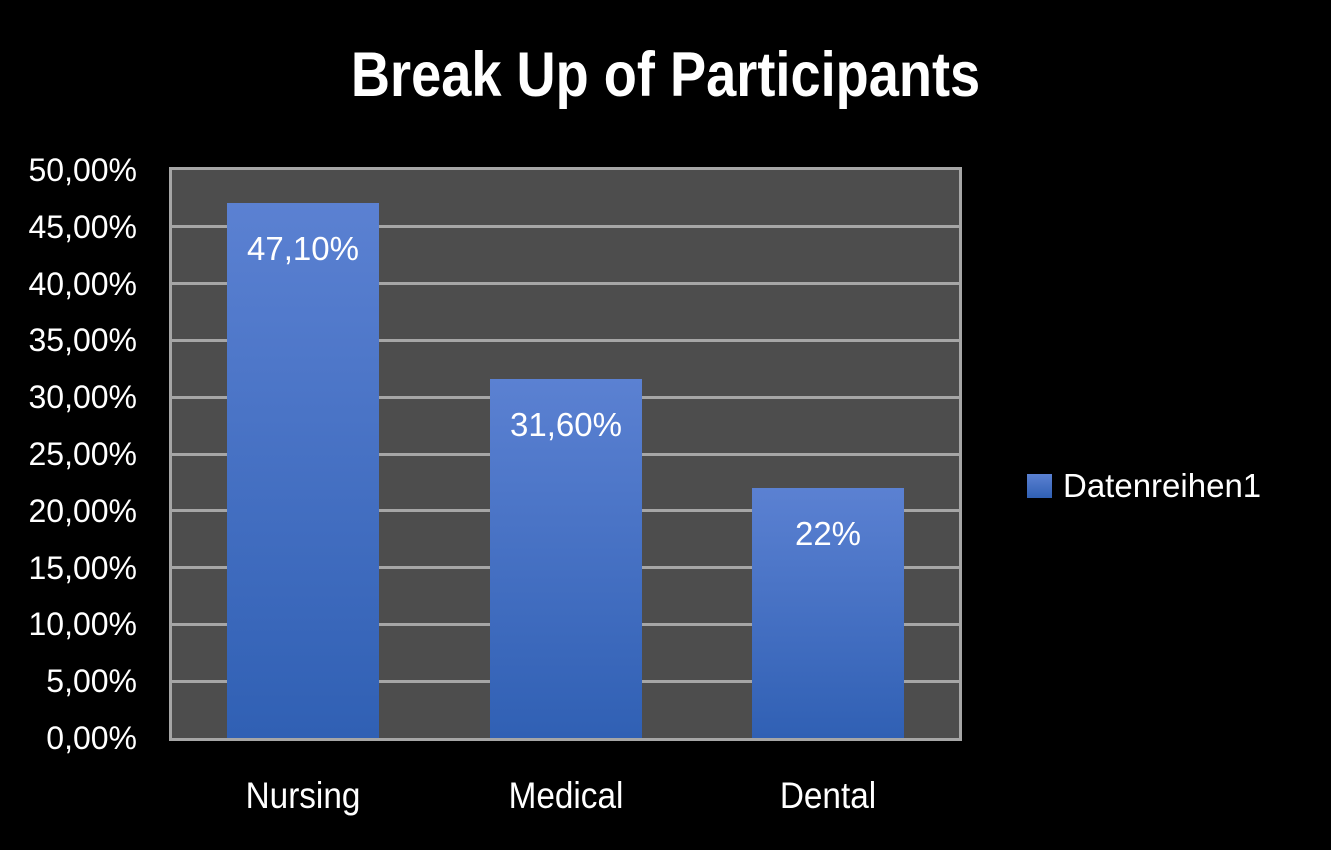 Image resolution: width=1331 pixels, height=850 pixels. I want to click on legend-label: Datenreihen1, so click(1162, 485).